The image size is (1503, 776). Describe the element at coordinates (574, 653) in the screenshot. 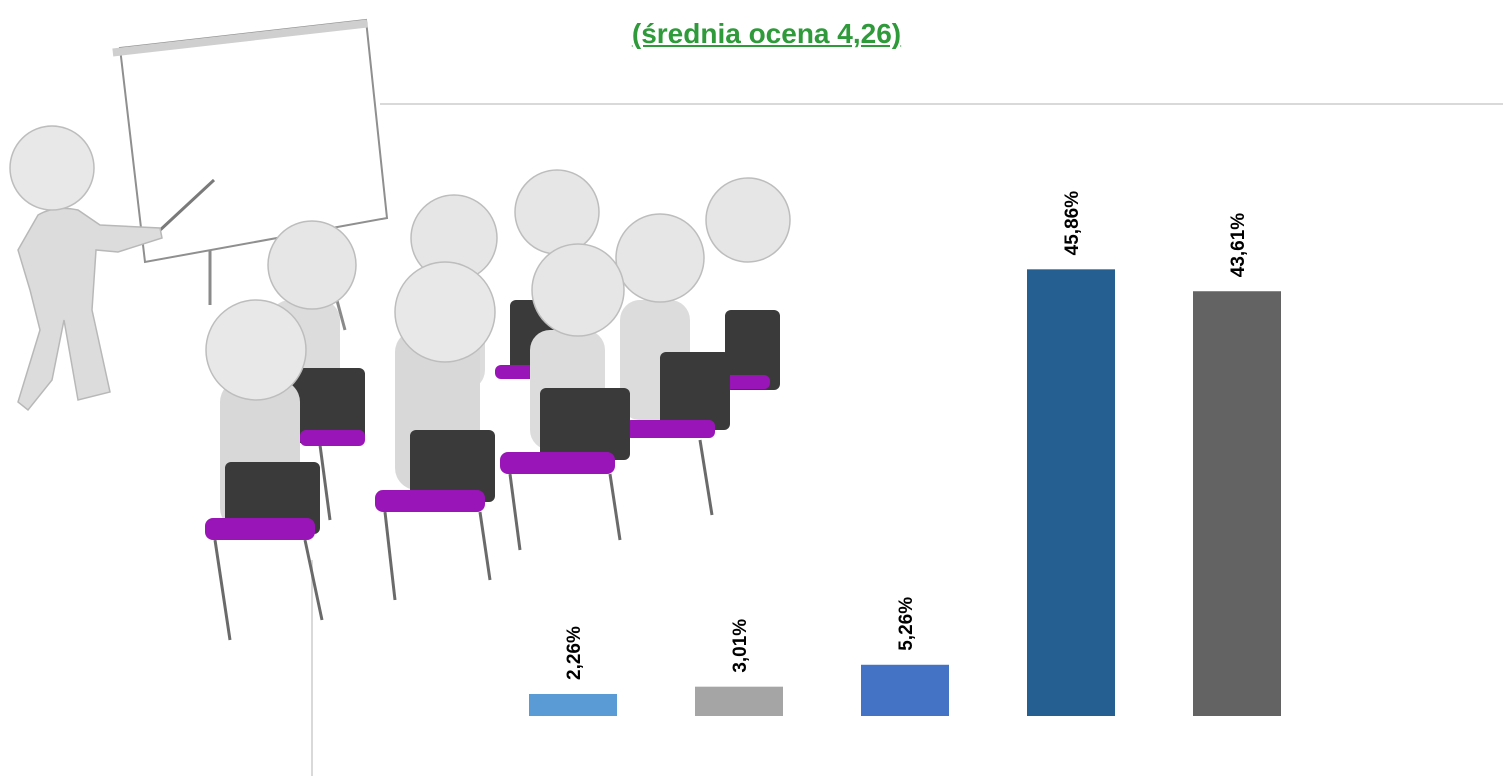

I see `data-label-1: 2,26%` at that location.